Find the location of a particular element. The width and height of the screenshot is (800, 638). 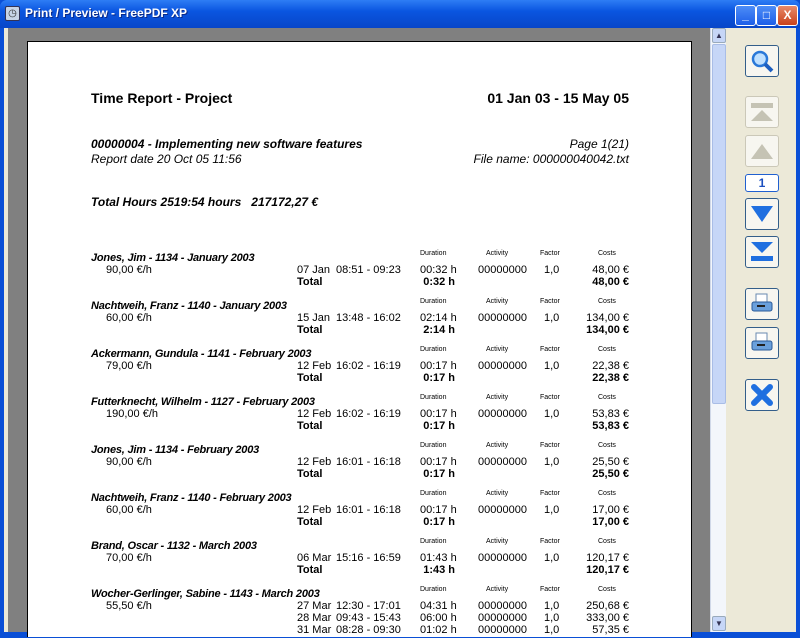

entry-cost: 250,68 € is located at coordinates (607, 606).